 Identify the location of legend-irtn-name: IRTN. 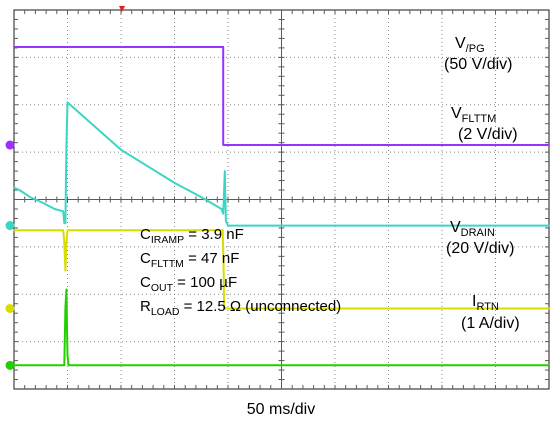
(485, 303).